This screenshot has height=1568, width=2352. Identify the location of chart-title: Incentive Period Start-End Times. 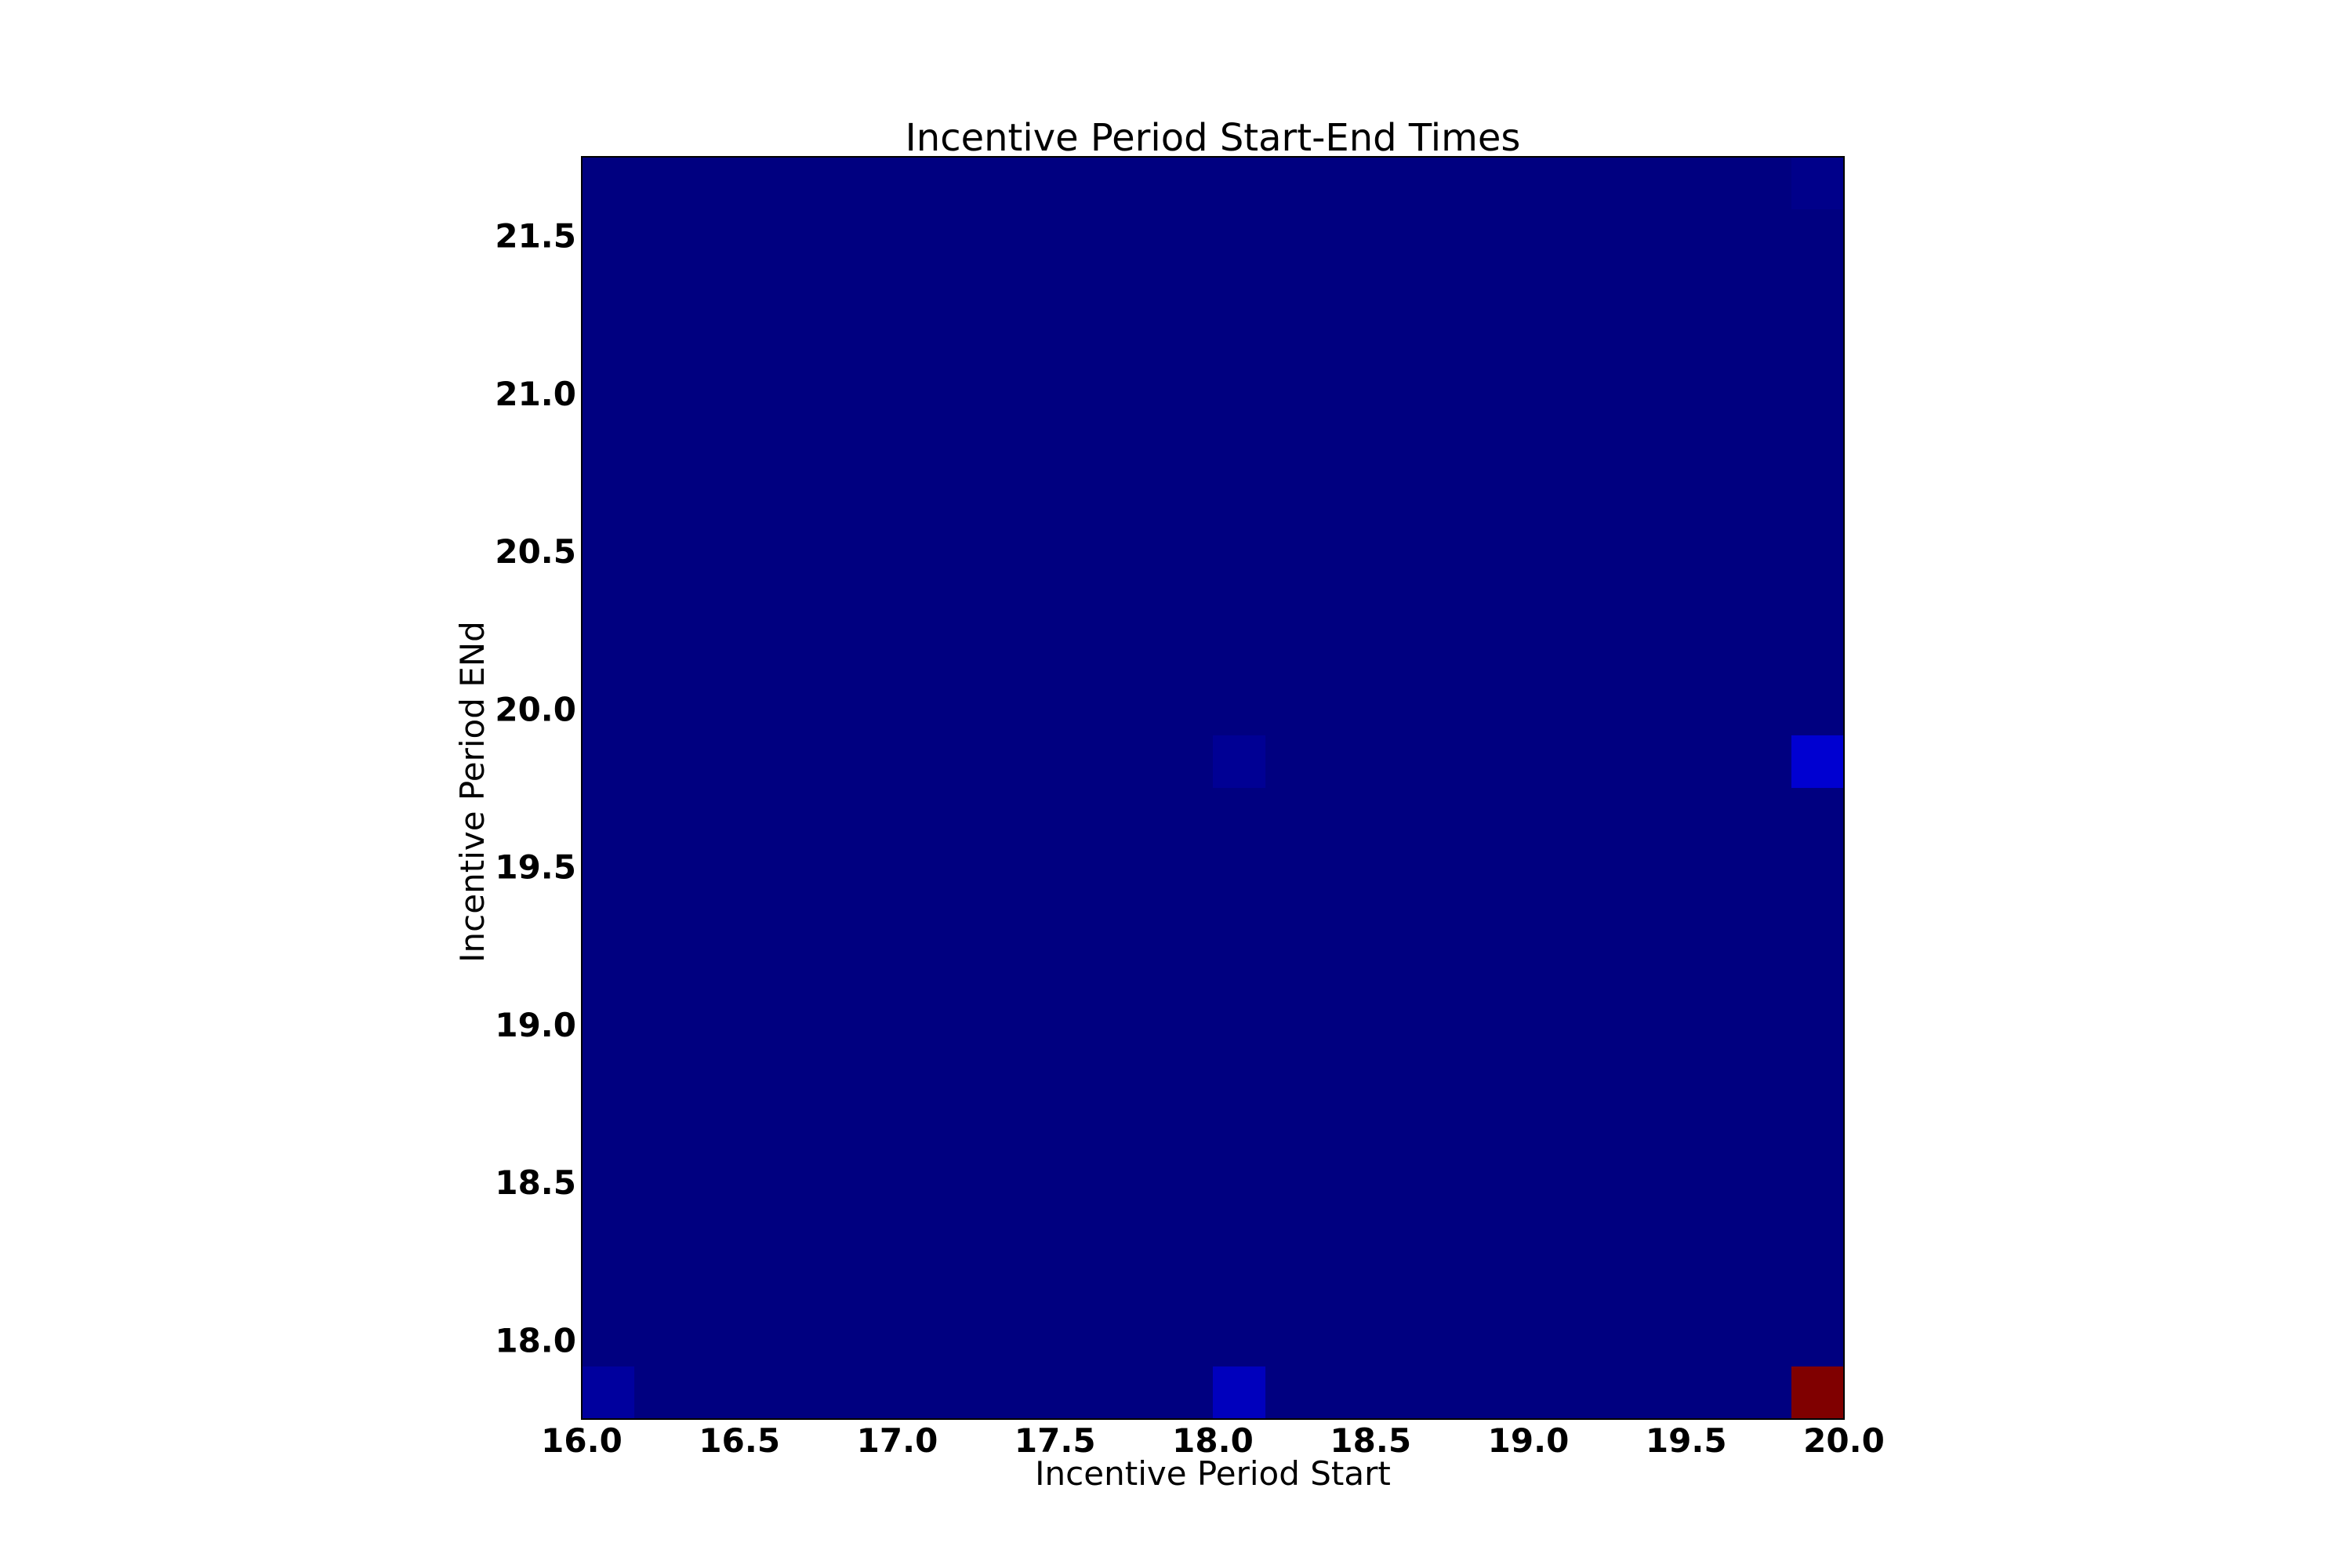
(1213, 138).